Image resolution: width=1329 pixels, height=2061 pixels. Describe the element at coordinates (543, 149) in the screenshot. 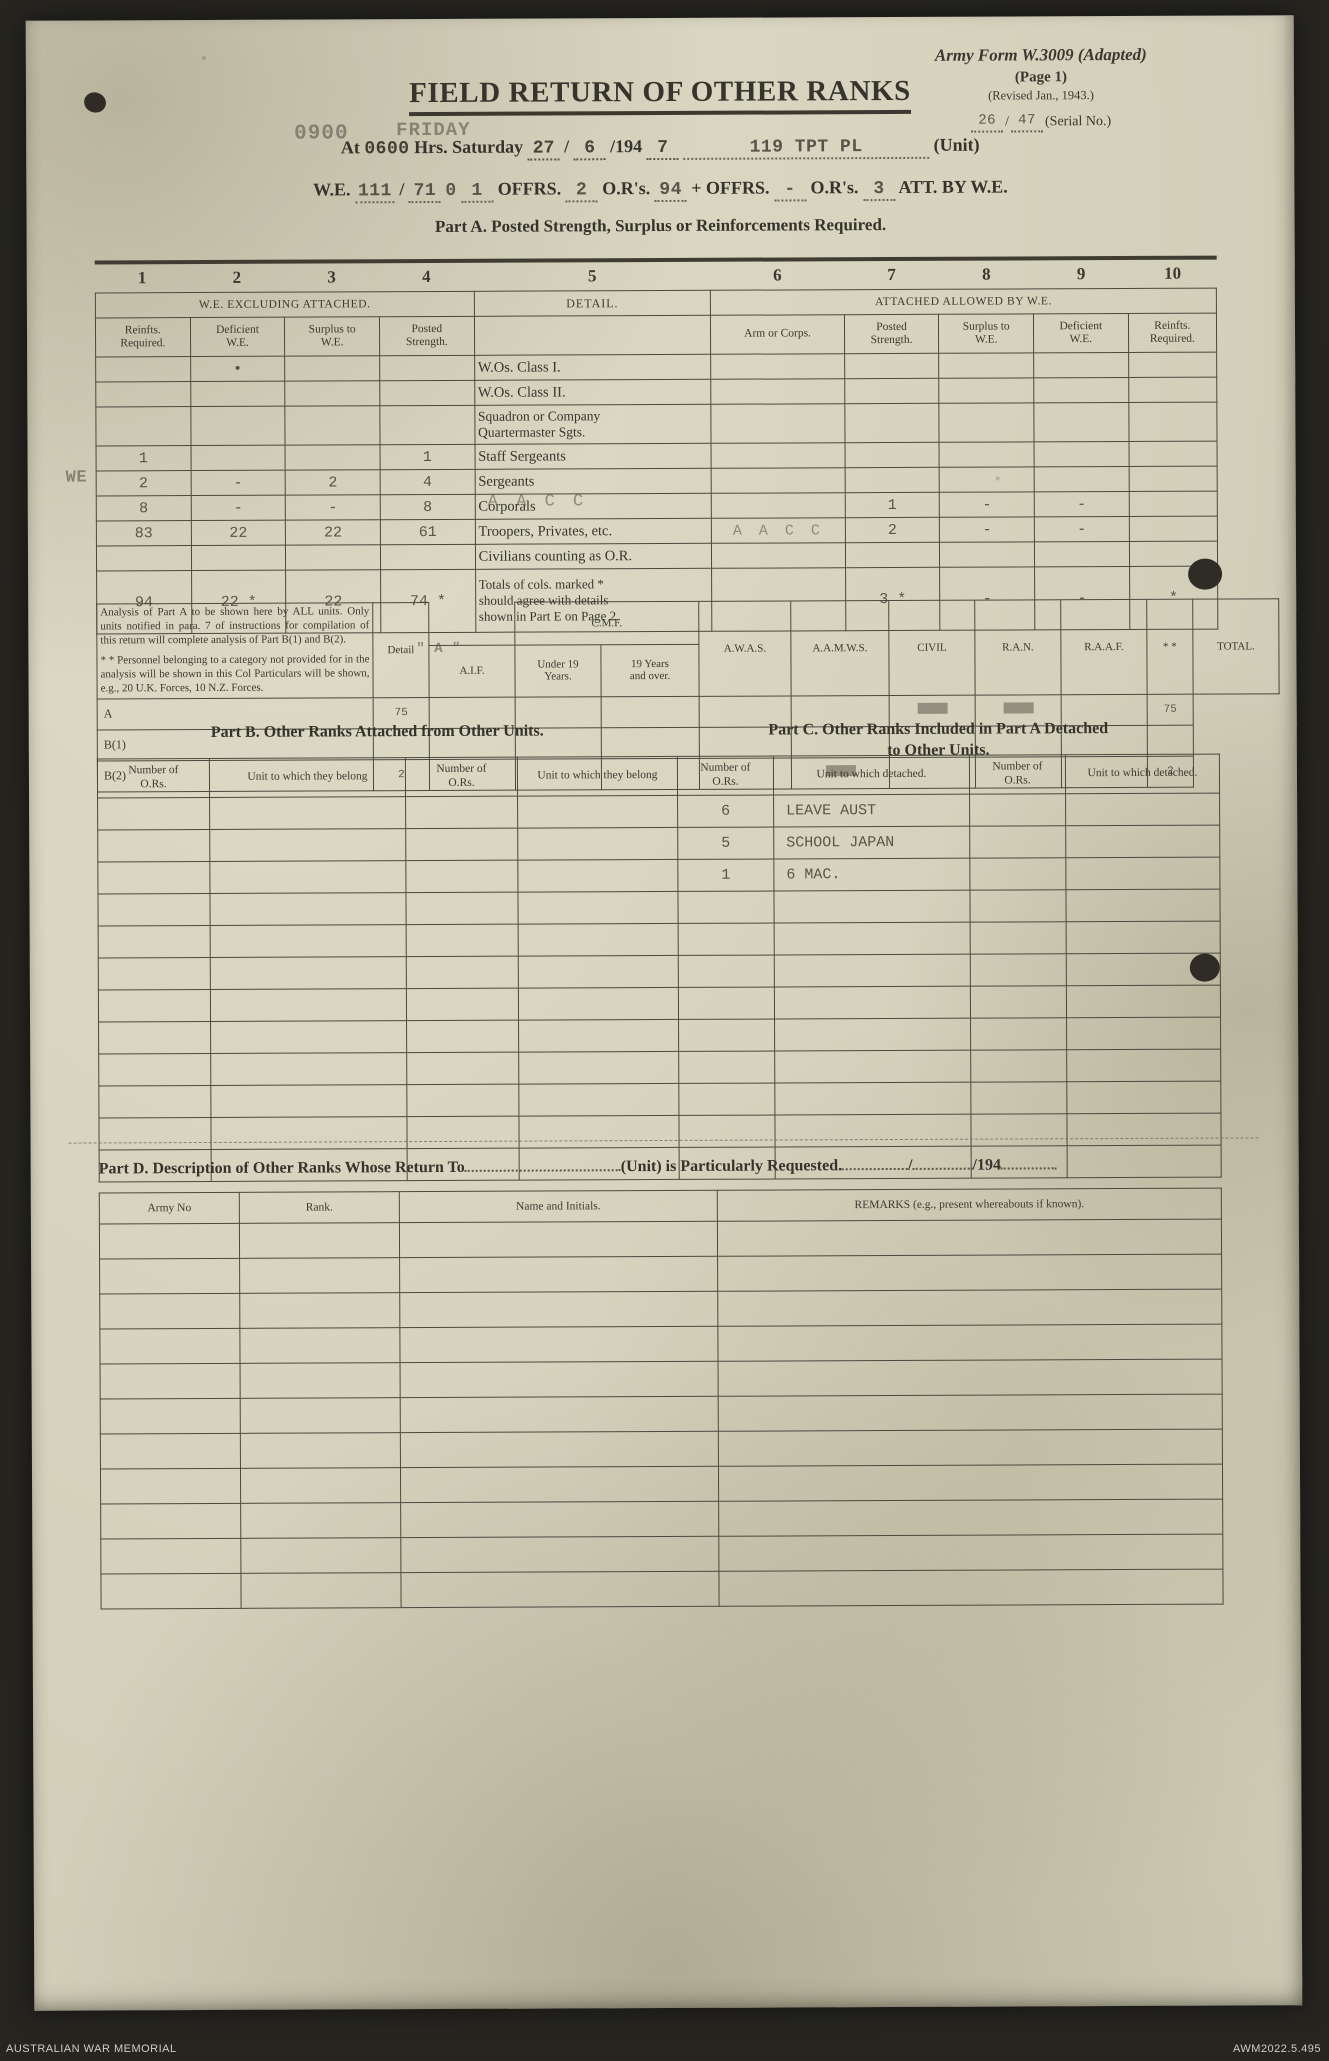

I see `date-day-field: 27` at that location.